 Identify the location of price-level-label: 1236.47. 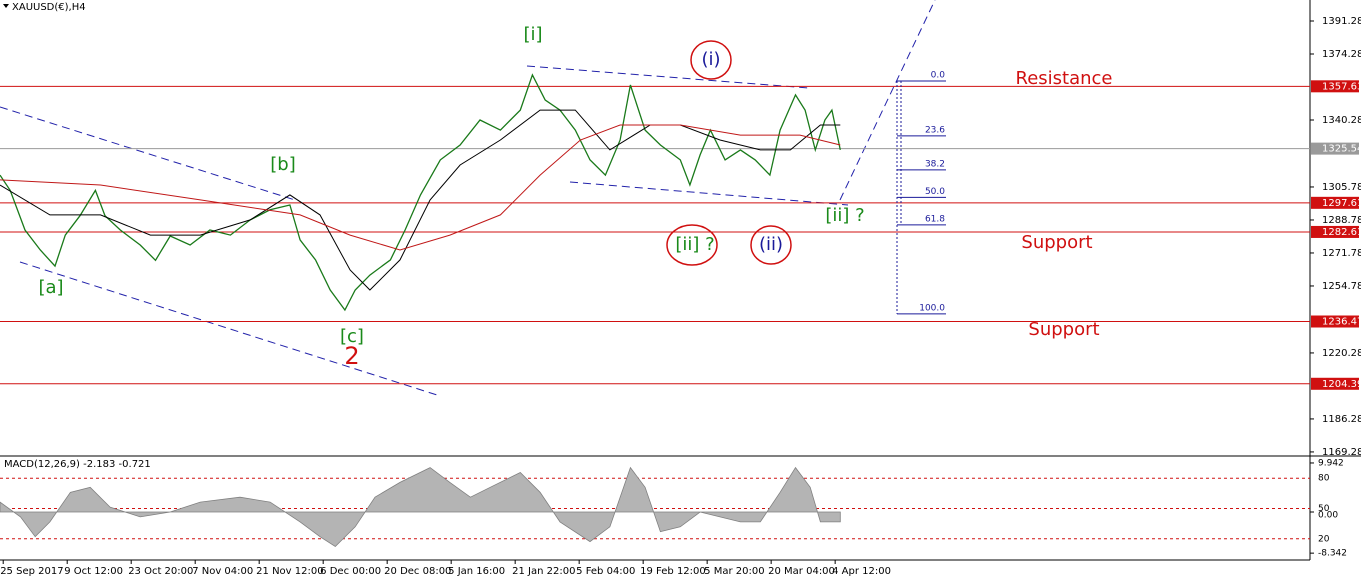
(1341, 322).